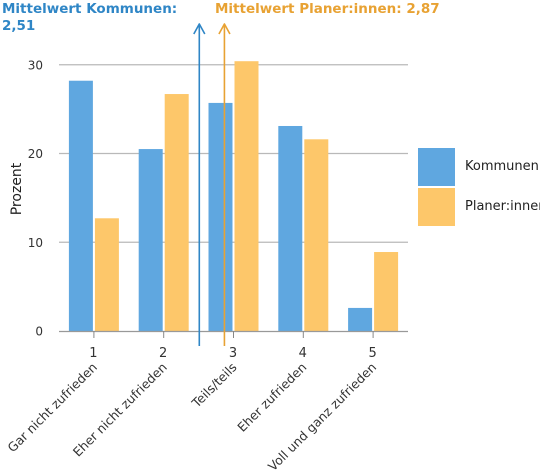 Image resolution: width=540 pixels, height=474 pixels. What do you see at coordinates (436, 167) in the screenshot?
I see `legend-swatch-kommunen` at bounding box center [436, 167].